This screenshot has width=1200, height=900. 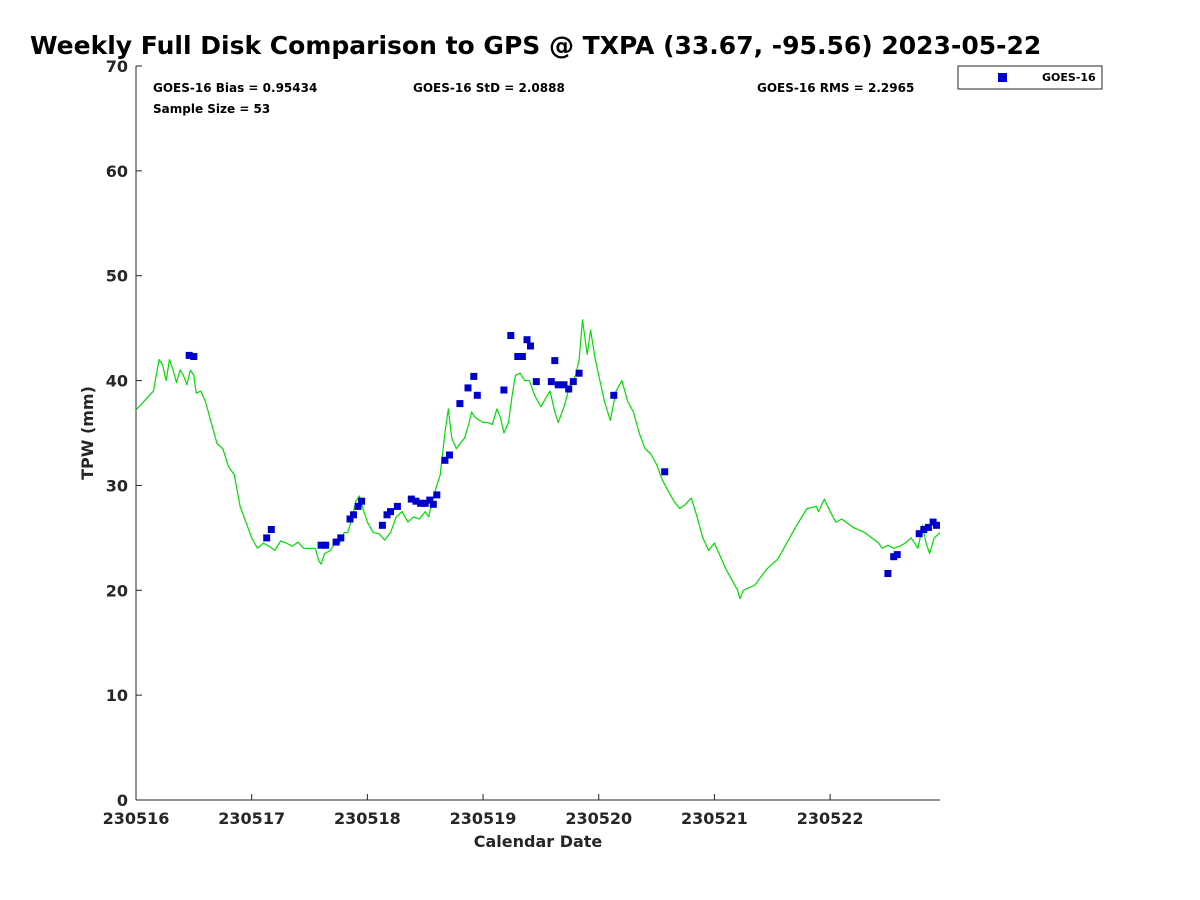 I want to click on y-tick-label: 20, so click(x=117, y=590).